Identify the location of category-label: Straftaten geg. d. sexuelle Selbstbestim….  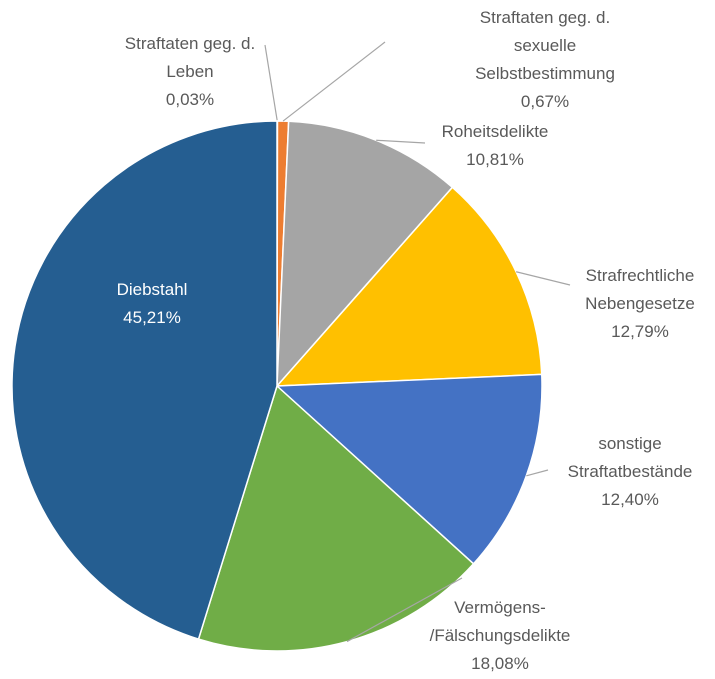
(545, 45).